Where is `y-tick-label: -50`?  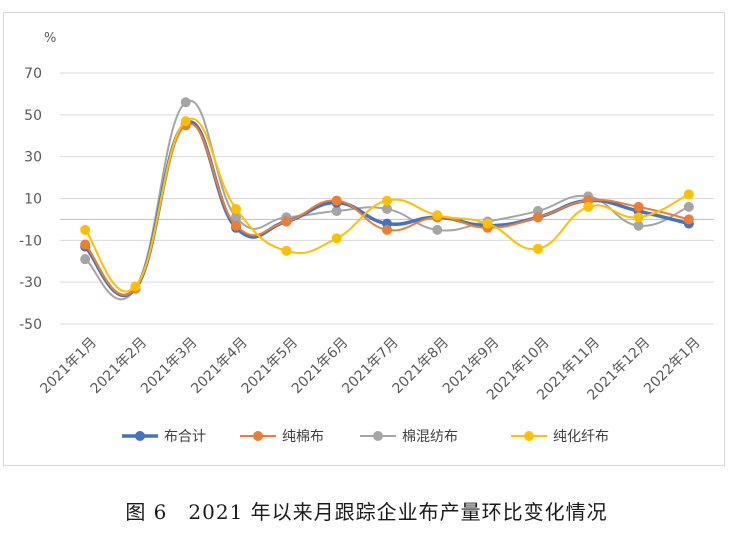
y-tick-label: -50 is located at coordinates (30, 325).